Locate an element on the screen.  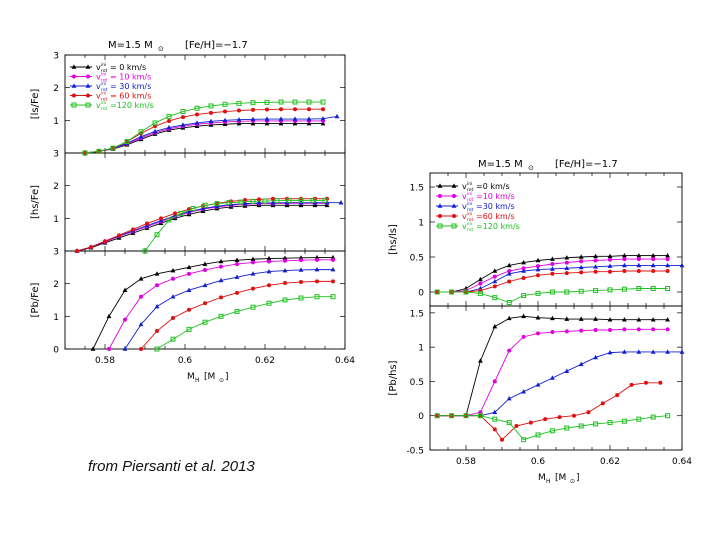
x-axis-label-sun: ⊙ is located at coordinates (572, 481).